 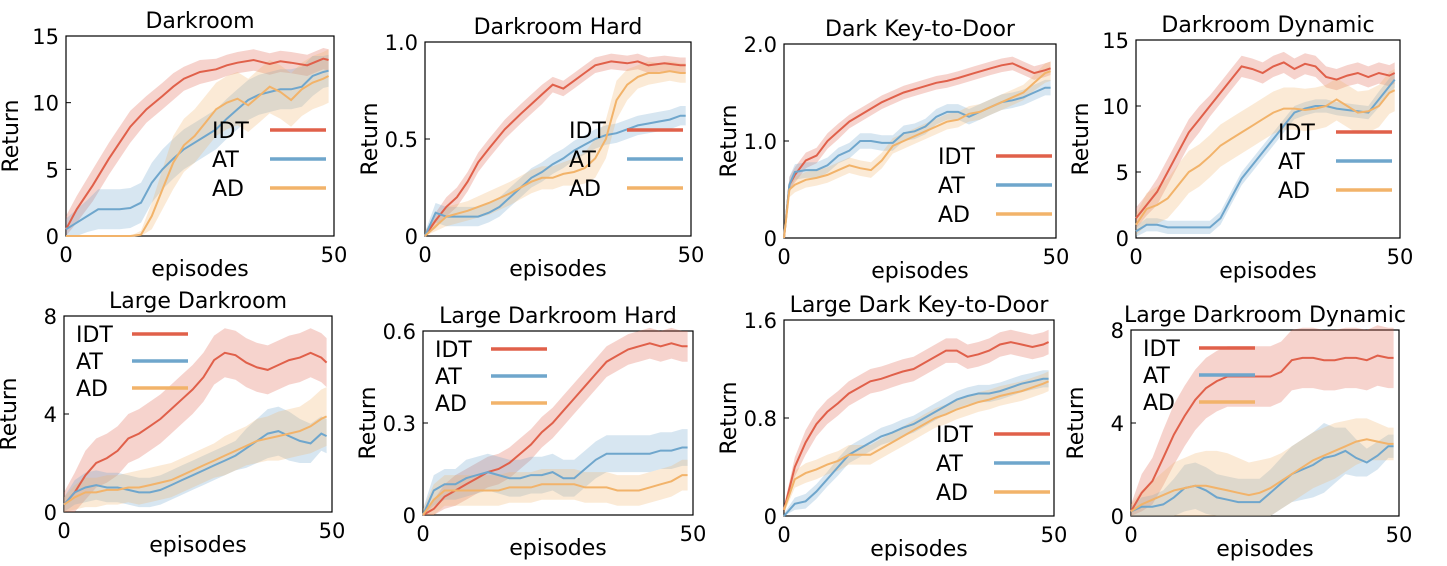 I want to click on chart-title: Darkroom, so click(x=199, y=21).